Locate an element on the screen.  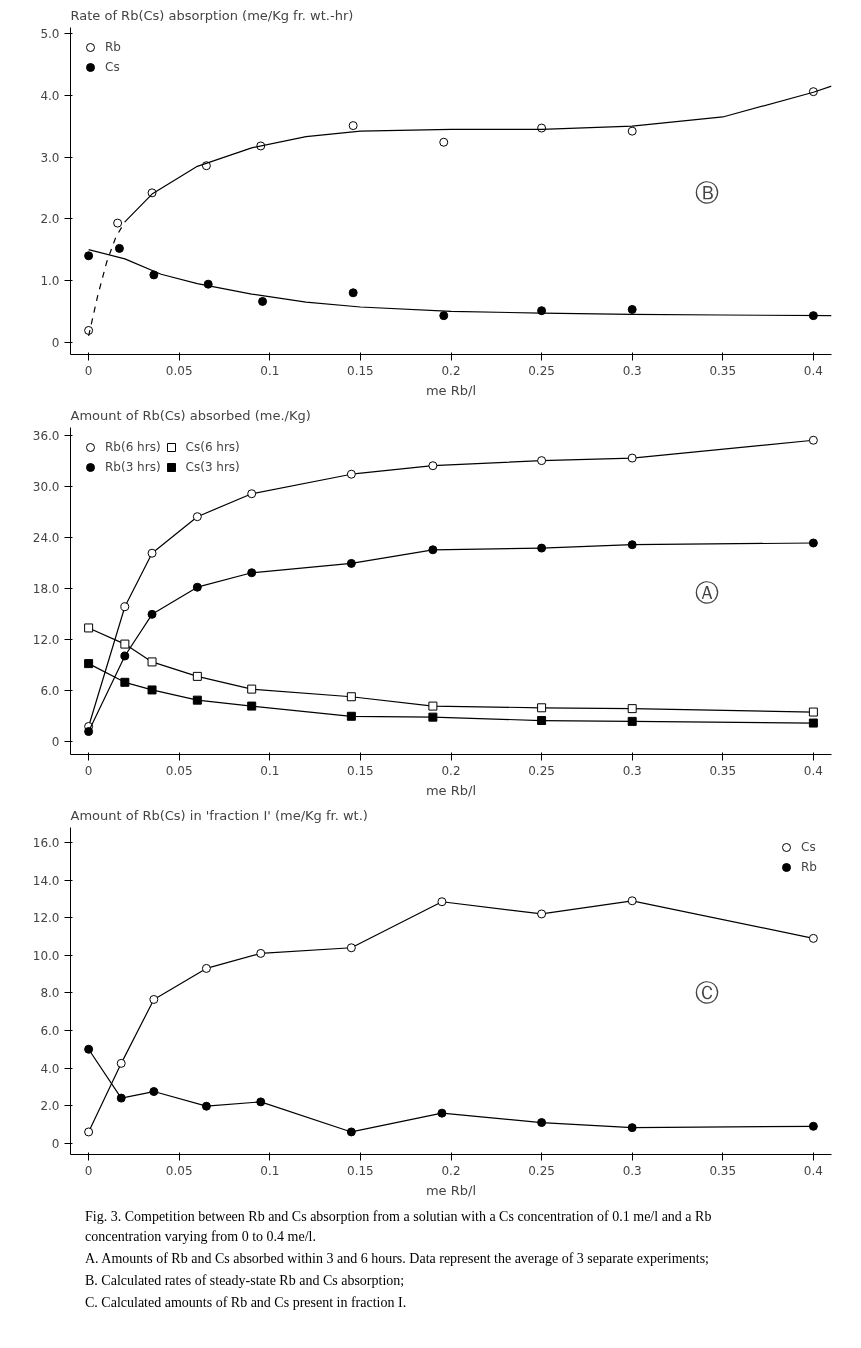
legend-label: Cs(3 hrs) is located at coordinates (212, 467).